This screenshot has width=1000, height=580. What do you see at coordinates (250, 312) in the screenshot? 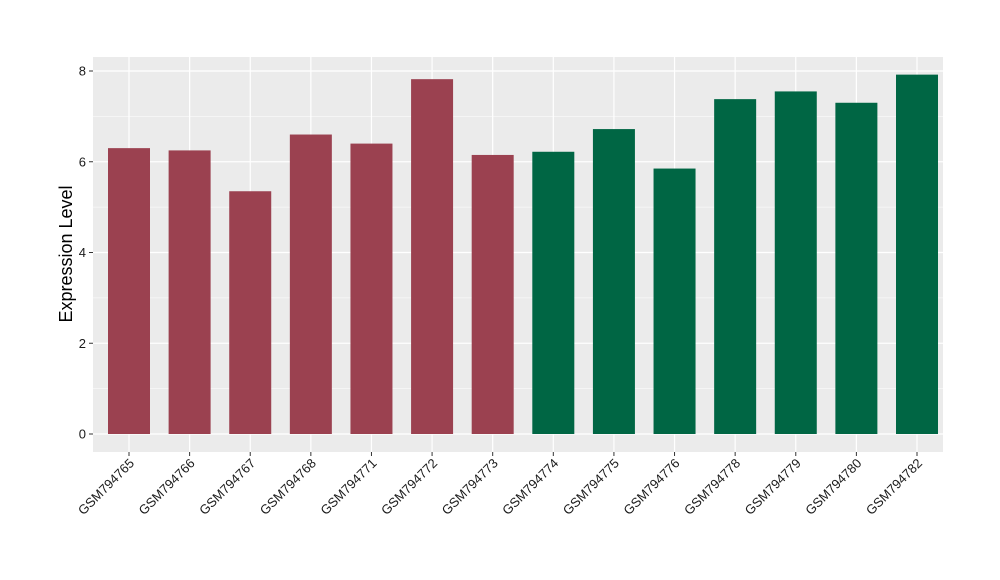
I see `bar-GSM794767` at bounding box center [250, 312].